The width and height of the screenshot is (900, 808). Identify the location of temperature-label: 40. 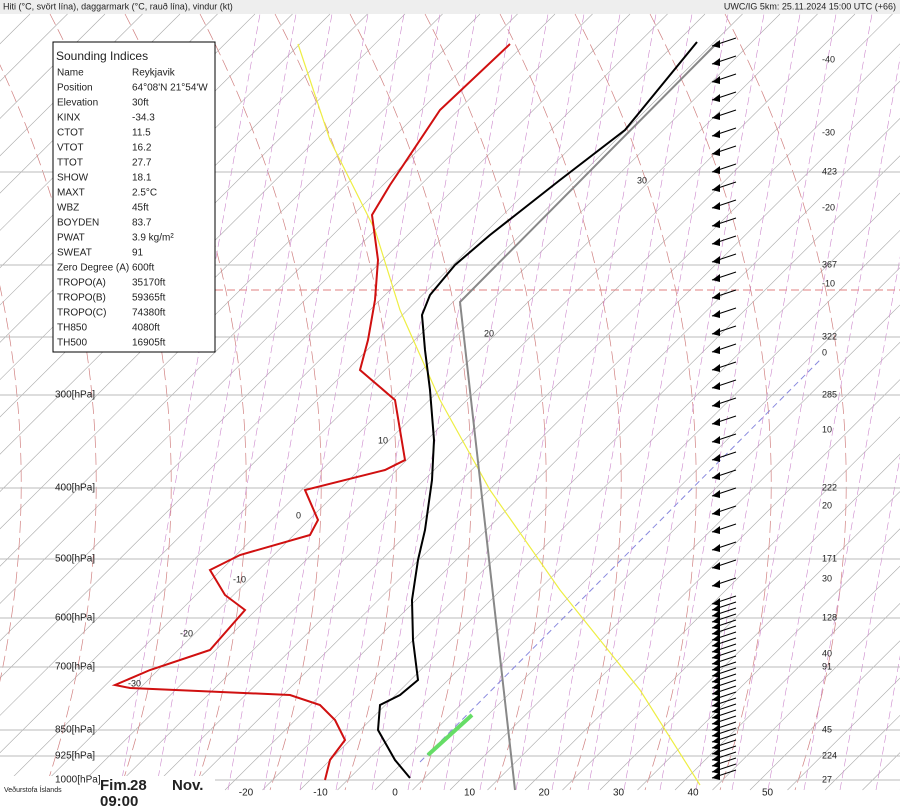
(693, 793).